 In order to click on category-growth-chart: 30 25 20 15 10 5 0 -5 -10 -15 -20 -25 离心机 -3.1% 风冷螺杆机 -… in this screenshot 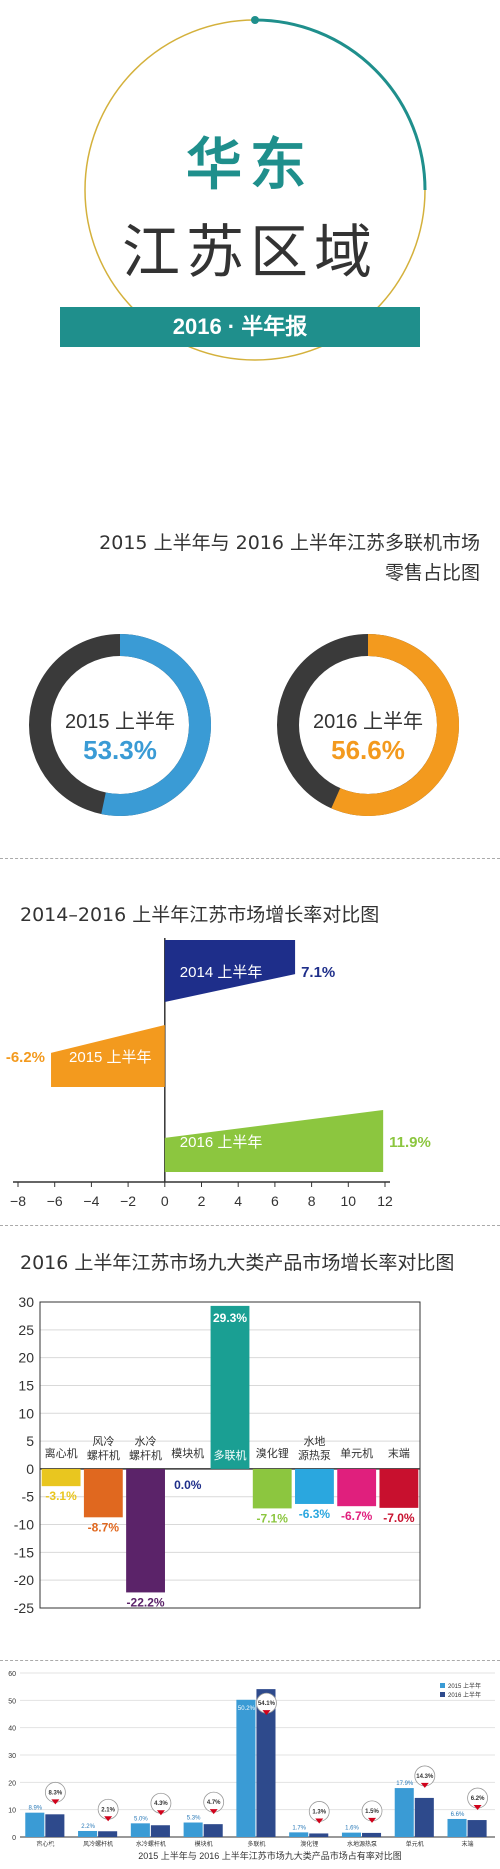, I will do `click(217, 1455)`.